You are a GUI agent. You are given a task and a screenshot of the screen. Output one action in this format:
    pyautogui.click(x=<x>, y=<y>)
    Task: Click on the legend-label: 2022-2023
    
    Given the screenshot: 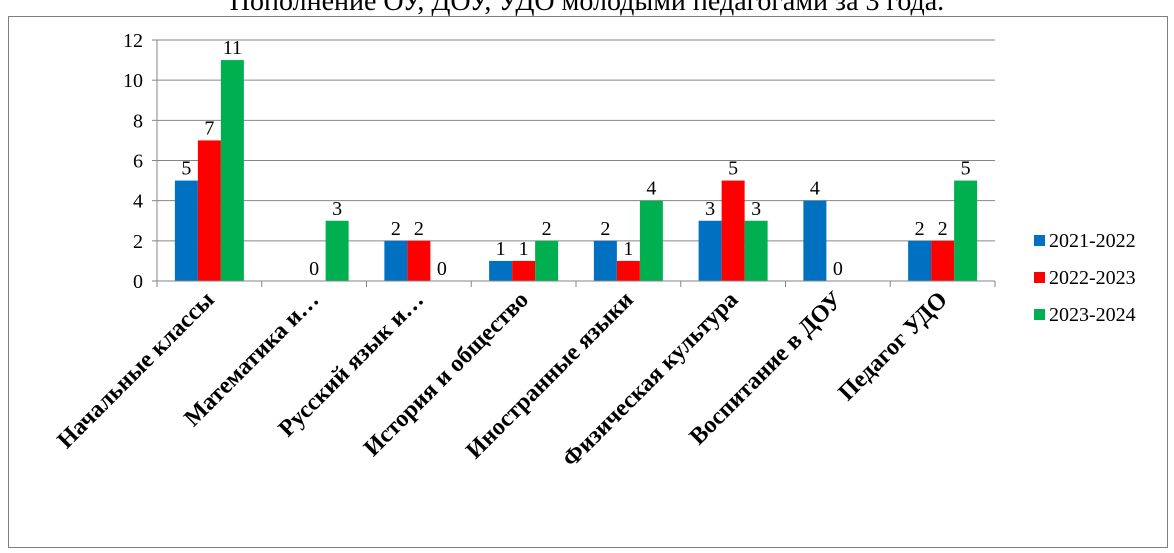 What is the action you would take?
    pyautogui.click(x=1092, y=278)
    